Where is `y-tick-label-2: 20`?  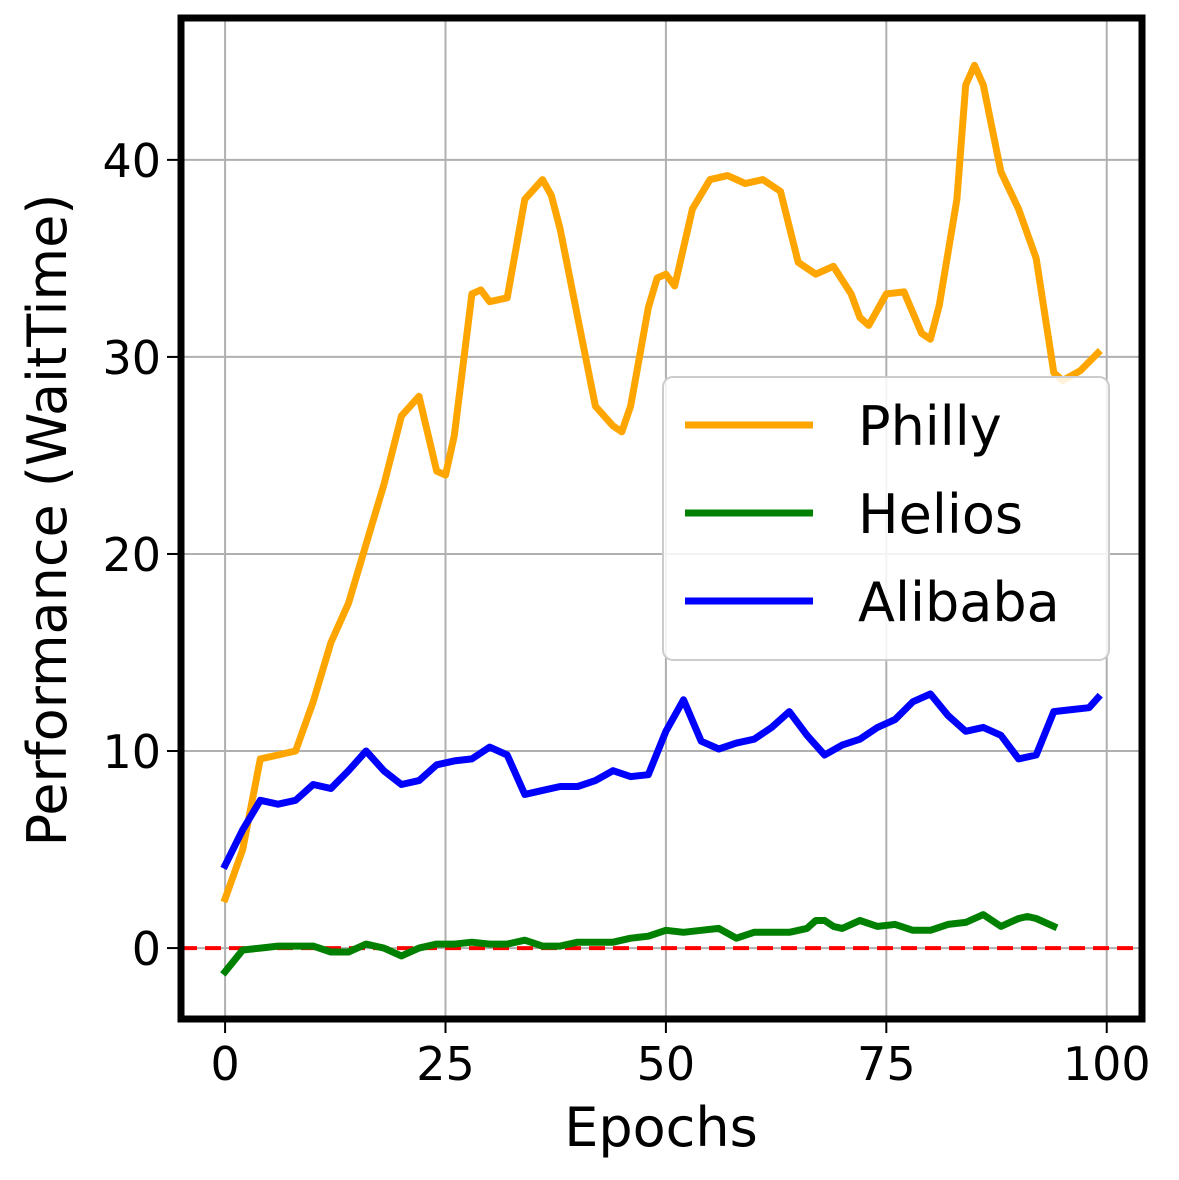 y-tick-label-2: 20 is located at coordinates (131, 555).